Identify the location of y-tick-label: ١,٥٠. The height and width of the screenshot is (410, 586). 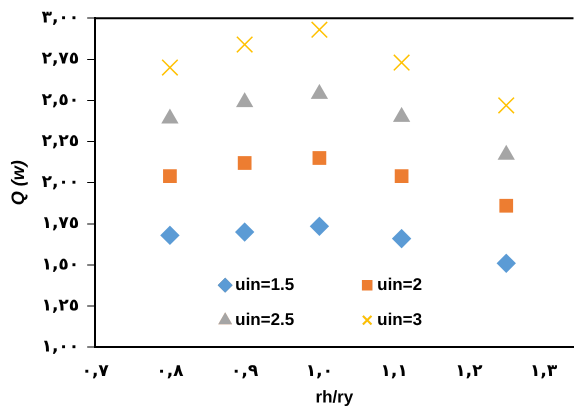
(61, 264).